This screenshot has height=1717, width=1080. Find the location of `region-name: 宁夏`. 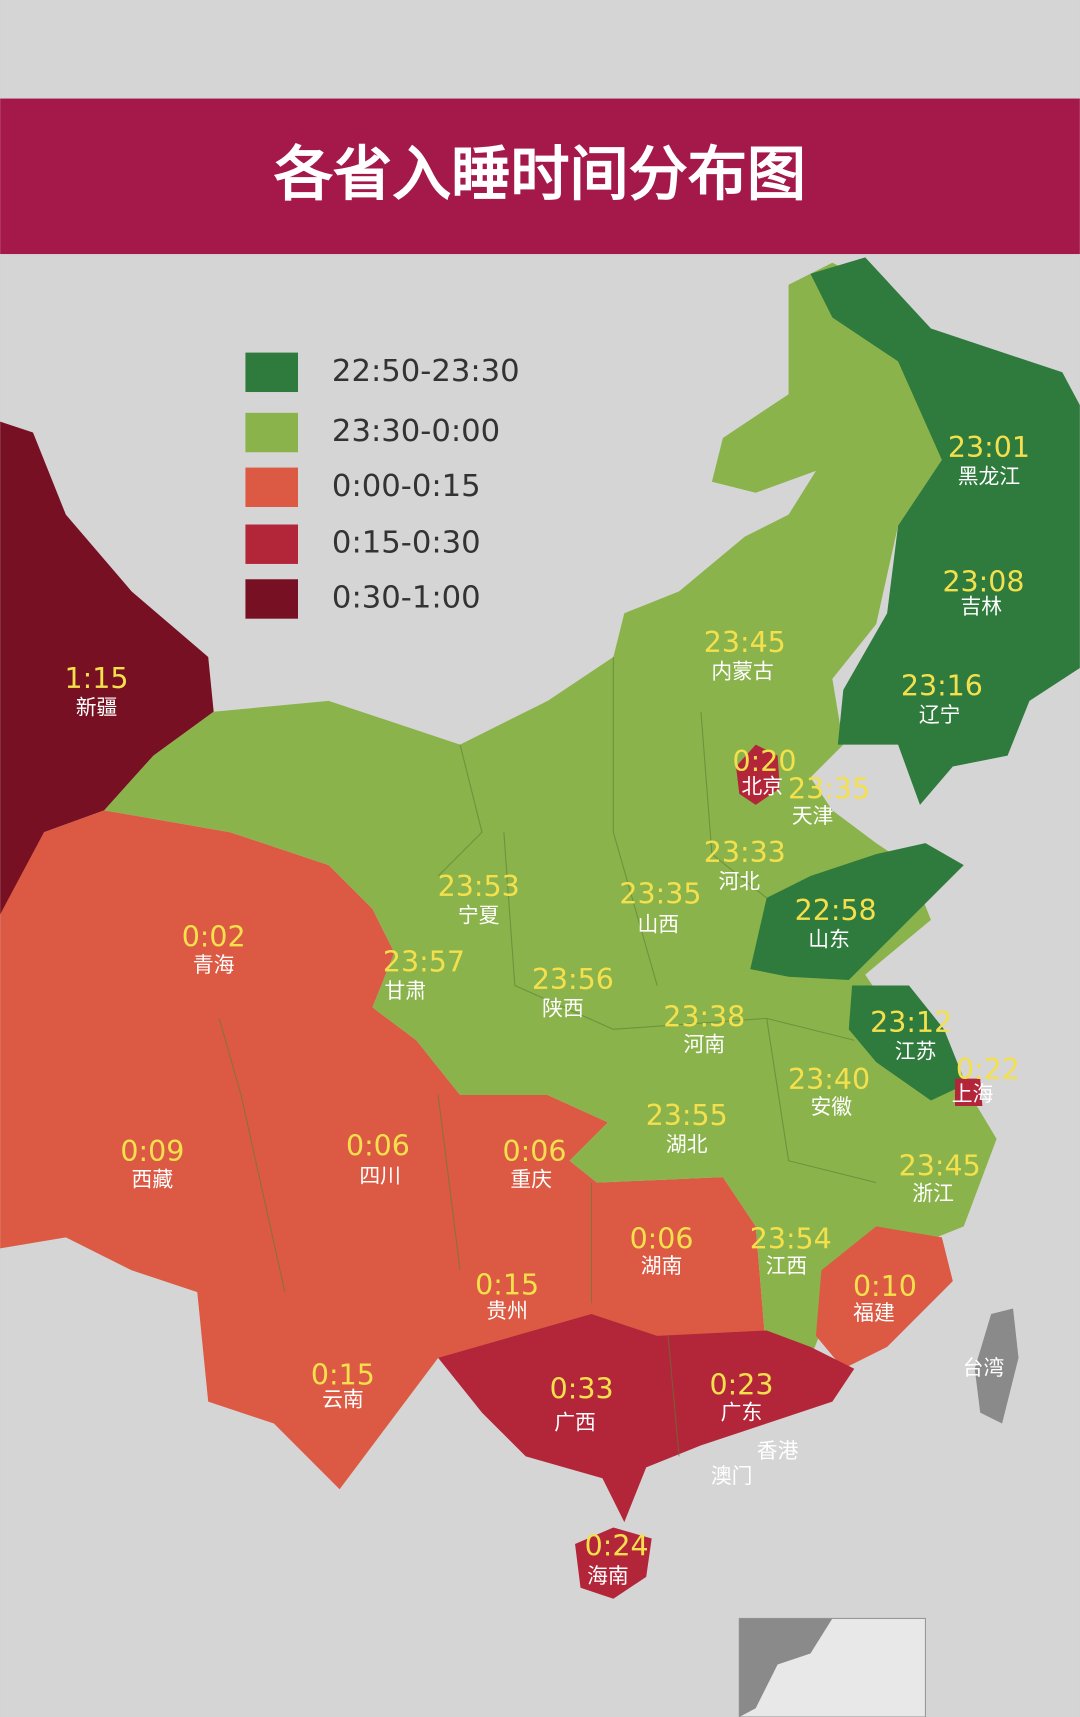

region-name: 宁夏 is located at coordinates (479, 916).